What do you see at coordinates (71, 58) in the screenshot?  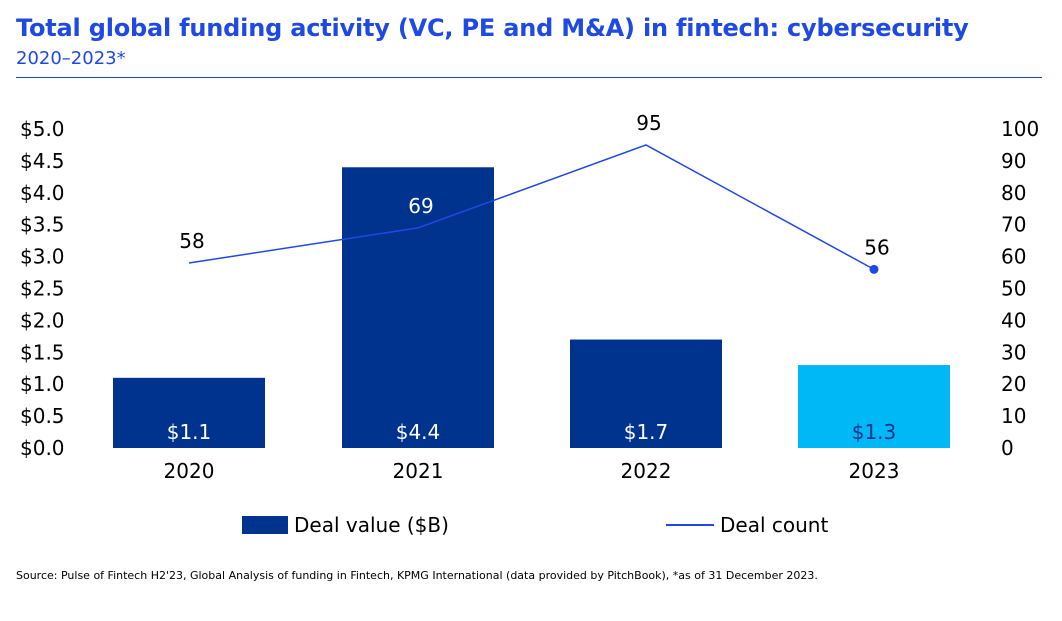 I see `chart-subtitle: 2020–2023*` at bounding box center [71, 58].